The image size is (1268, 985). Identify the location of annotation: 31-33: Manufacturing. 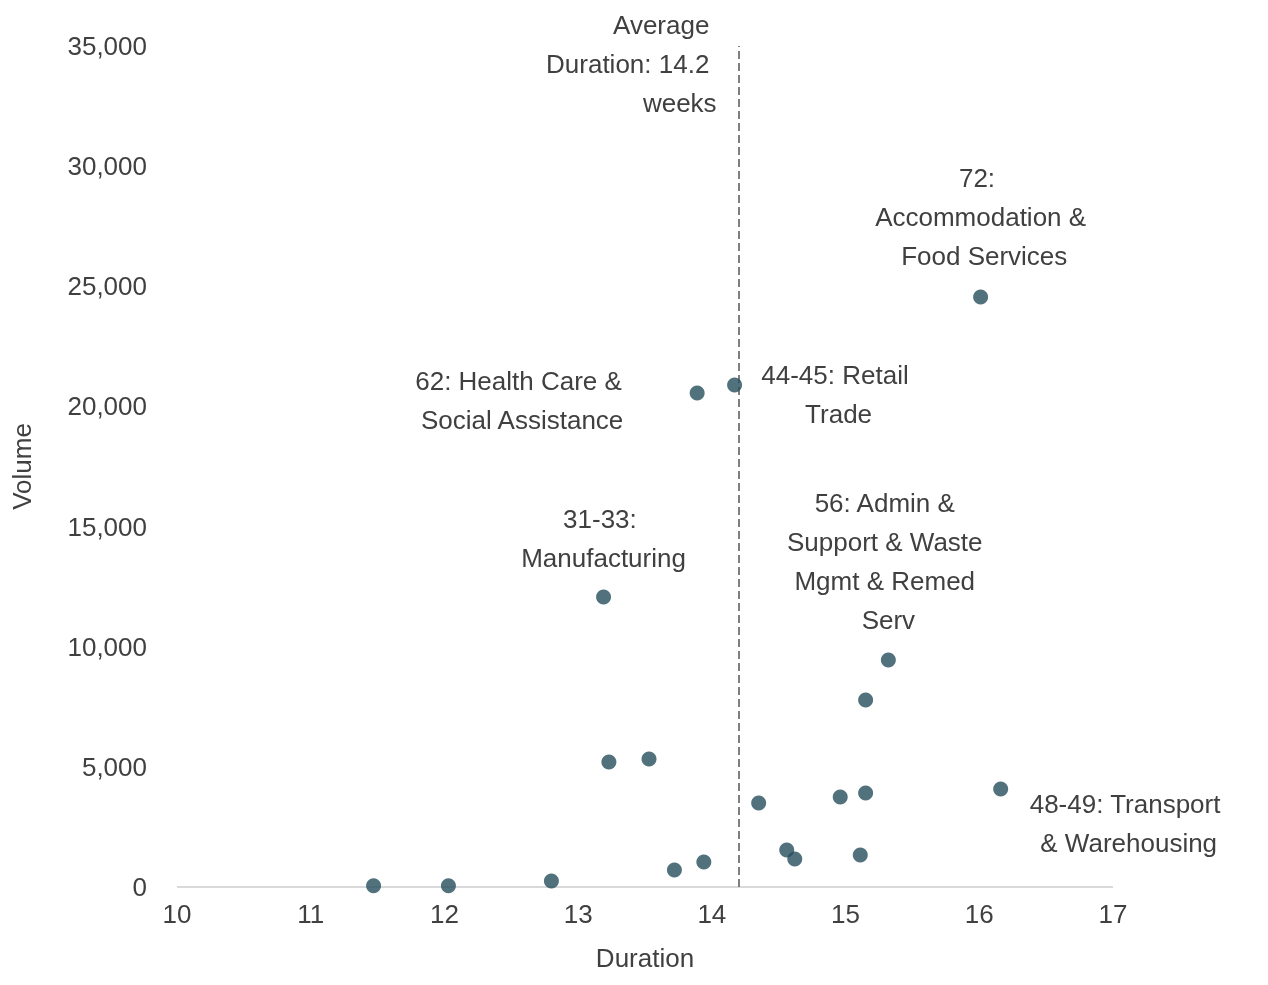
(603, 539).